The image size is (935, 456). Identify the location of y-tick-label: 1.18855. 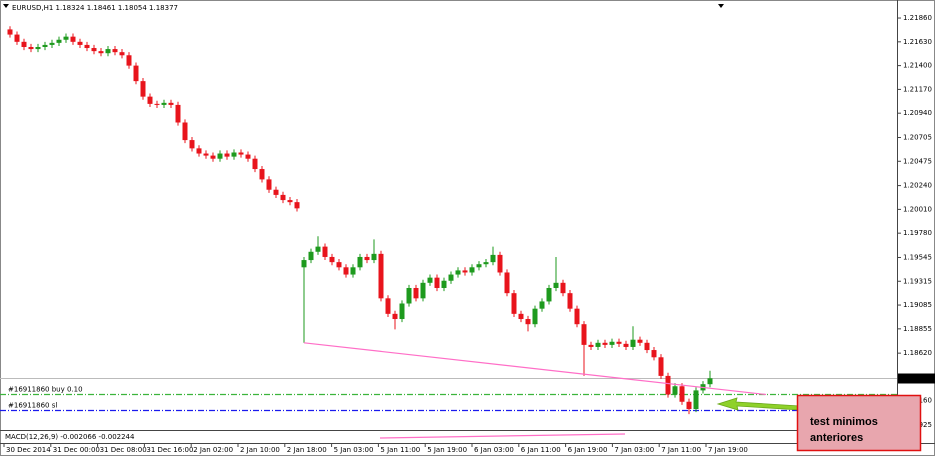
(917, 329).